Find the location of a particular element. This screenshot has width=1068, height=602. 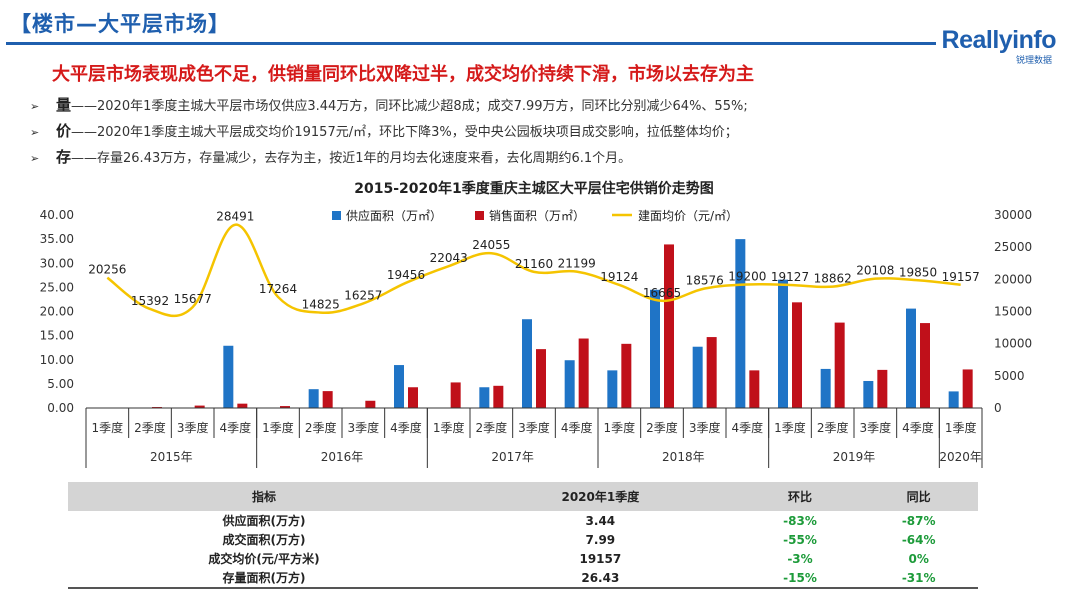

price-data-label: 19850 is located at coordinates (918, 272).